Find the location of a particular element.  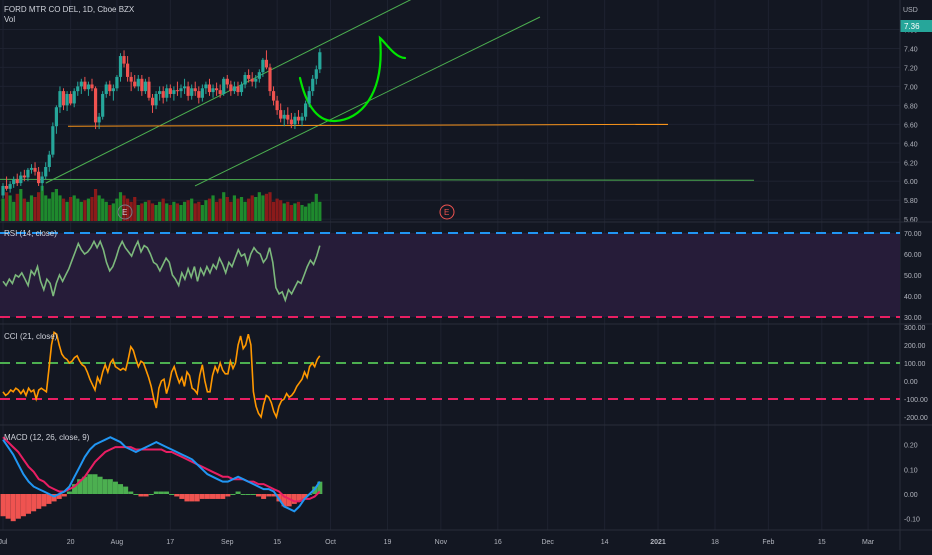

cci-tick-label: 100.00 is located at coordinates (915, 364).